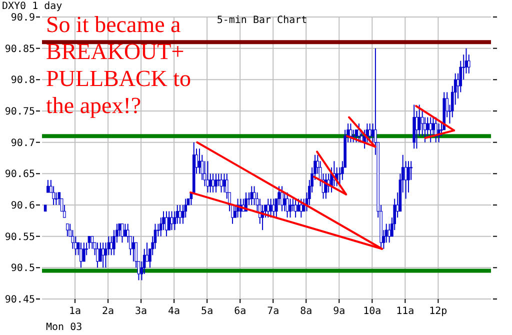 This screenshot has width=512, height=335. Describe the element at coordinates (273, 311) in the screenshot. I see `x-tick-label: 7a` at that location.